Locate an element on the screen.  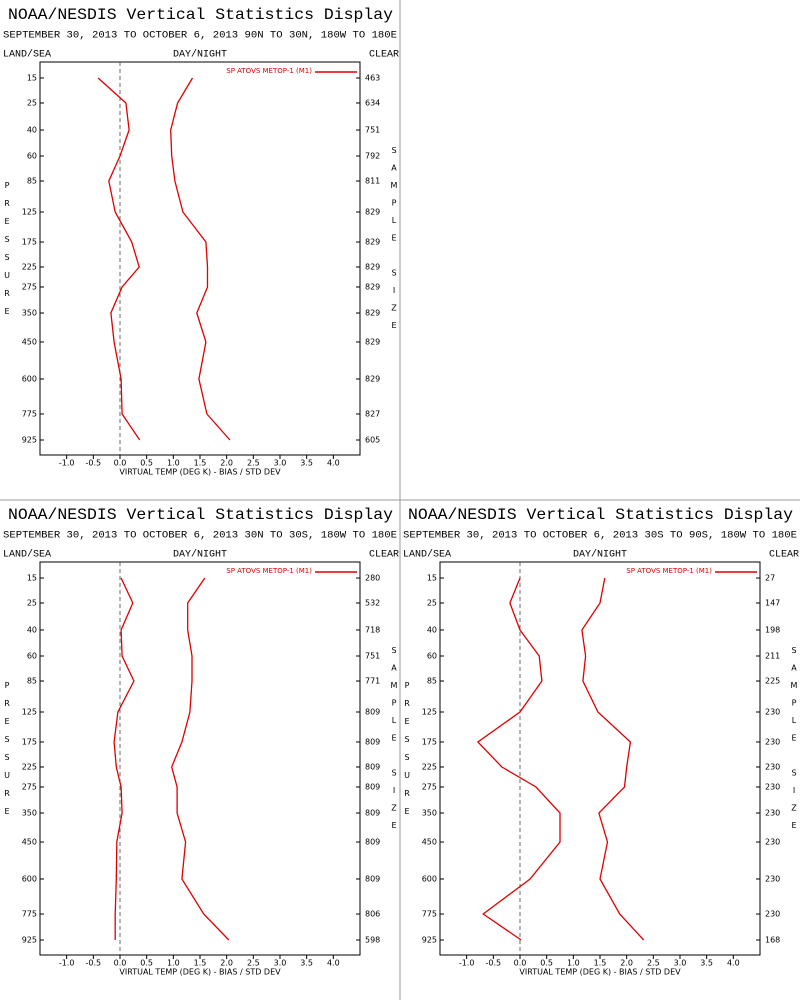
sample-size-label: 792 is located at coordinates (372, 156).